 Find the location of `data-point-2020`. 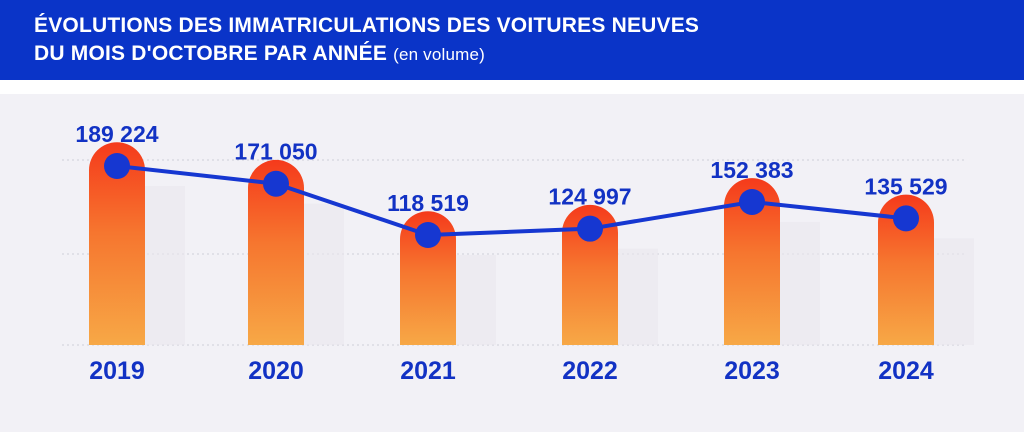

data-point-2020 is located at coordinates (276, 183).